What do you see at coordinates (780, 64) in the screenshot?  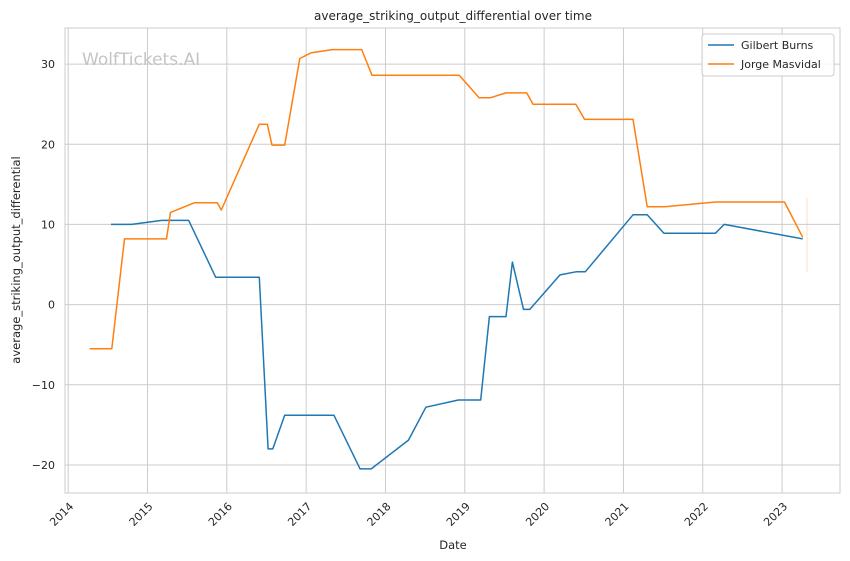 I see `legend-label-jorge-masvidal: Jorge Masvidal` at bounding box center [780, 64].